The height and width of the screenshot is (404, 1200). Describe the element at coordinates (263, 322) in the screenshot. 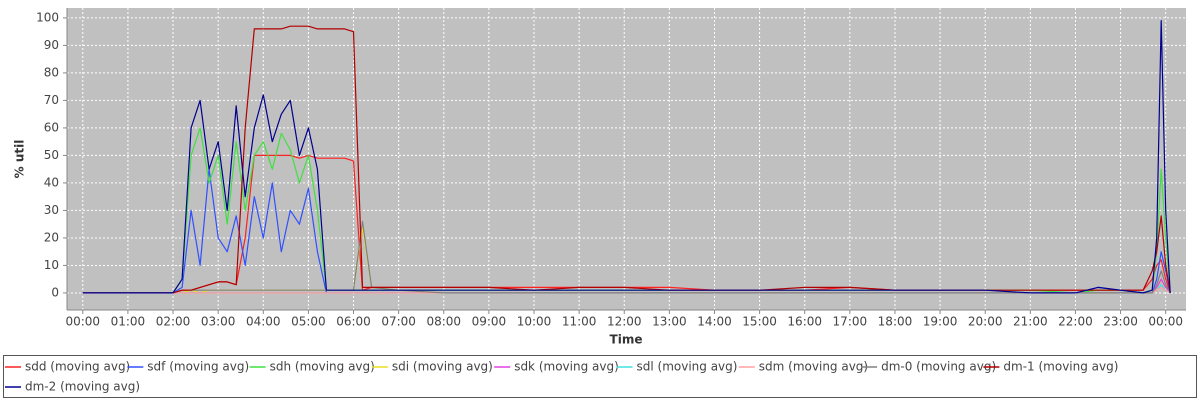

I see `x-tick-label: 04:00` at that location.